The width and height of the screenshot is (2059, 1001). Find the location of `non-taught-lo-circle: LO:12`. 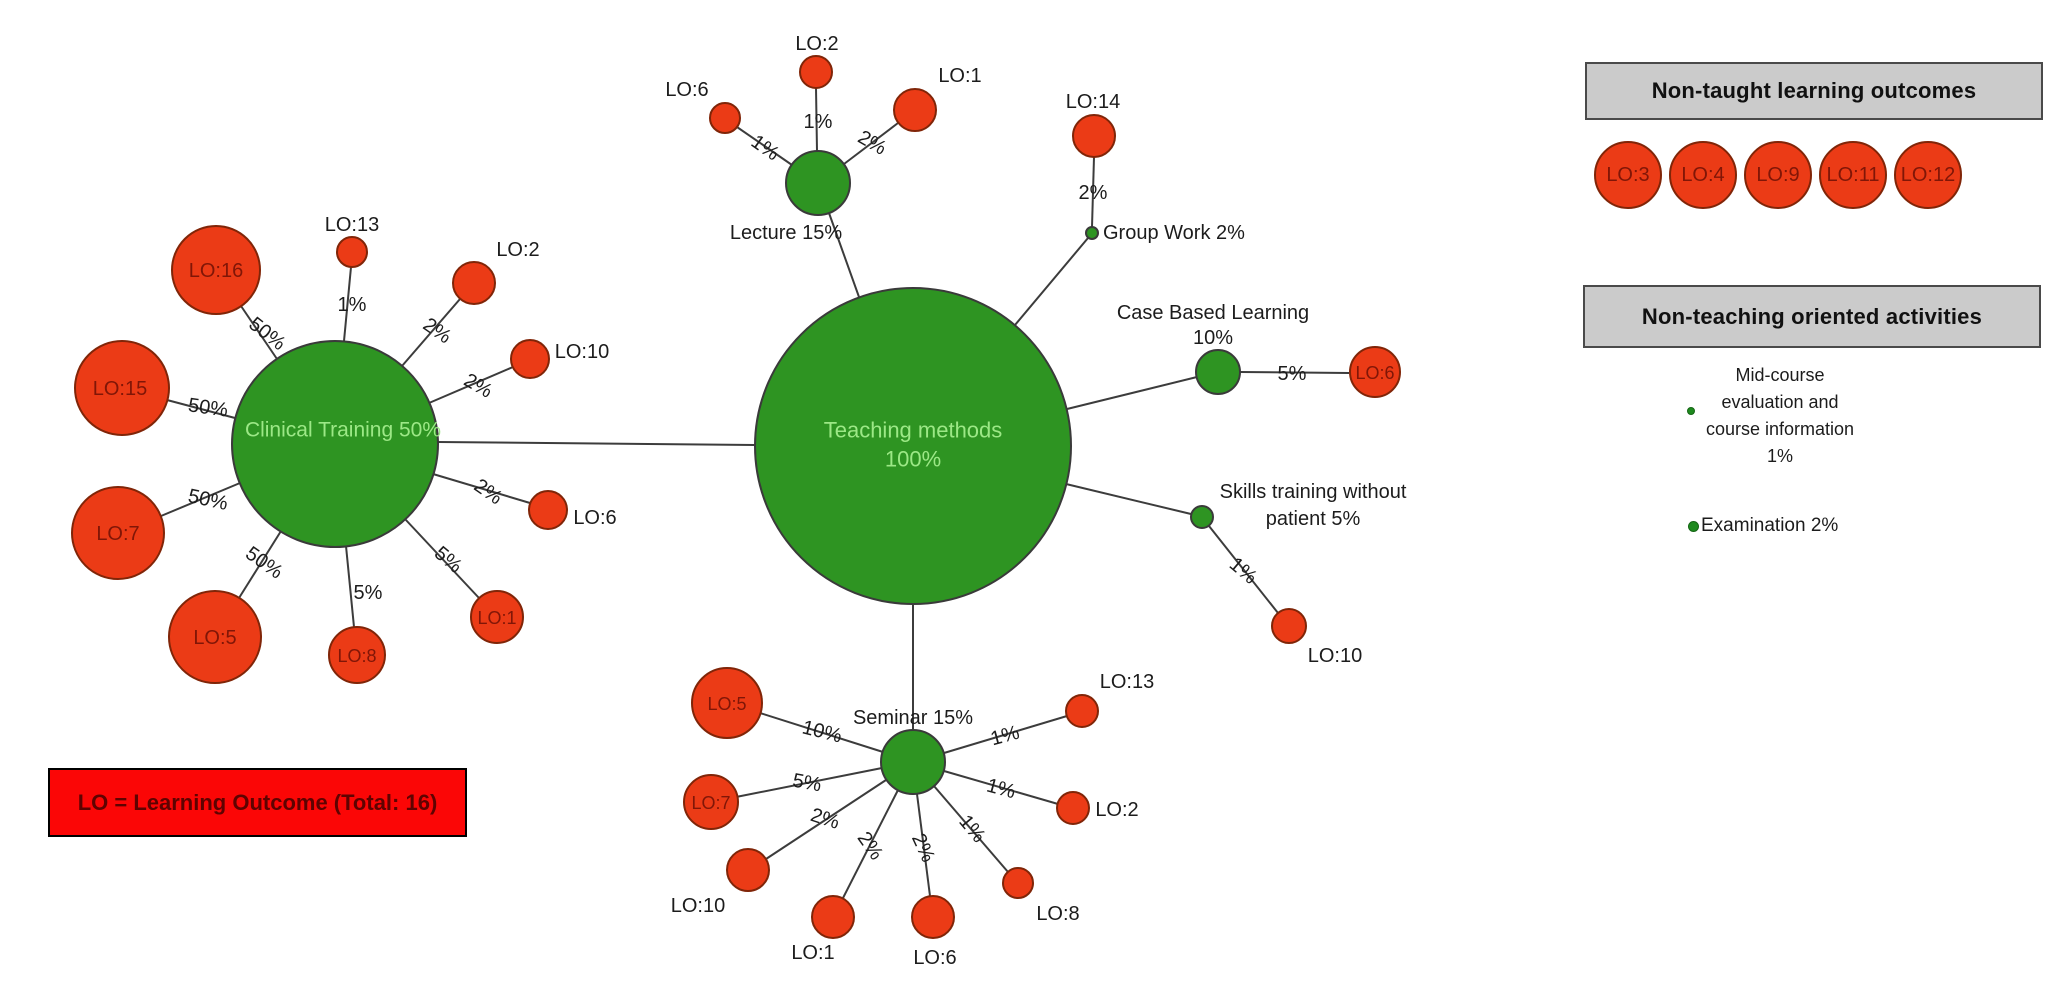

non-taught-lo-circle: LO:12 is located at coordinates (1928, 175).